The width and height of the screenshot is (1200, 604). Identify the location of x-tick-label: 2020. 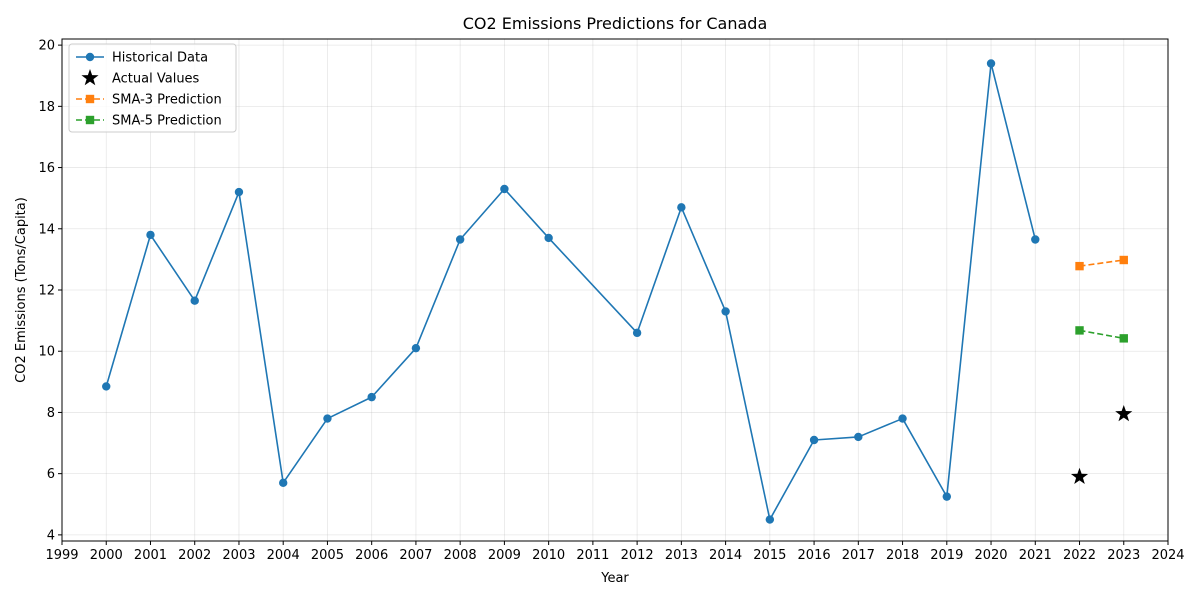
(990, 555).